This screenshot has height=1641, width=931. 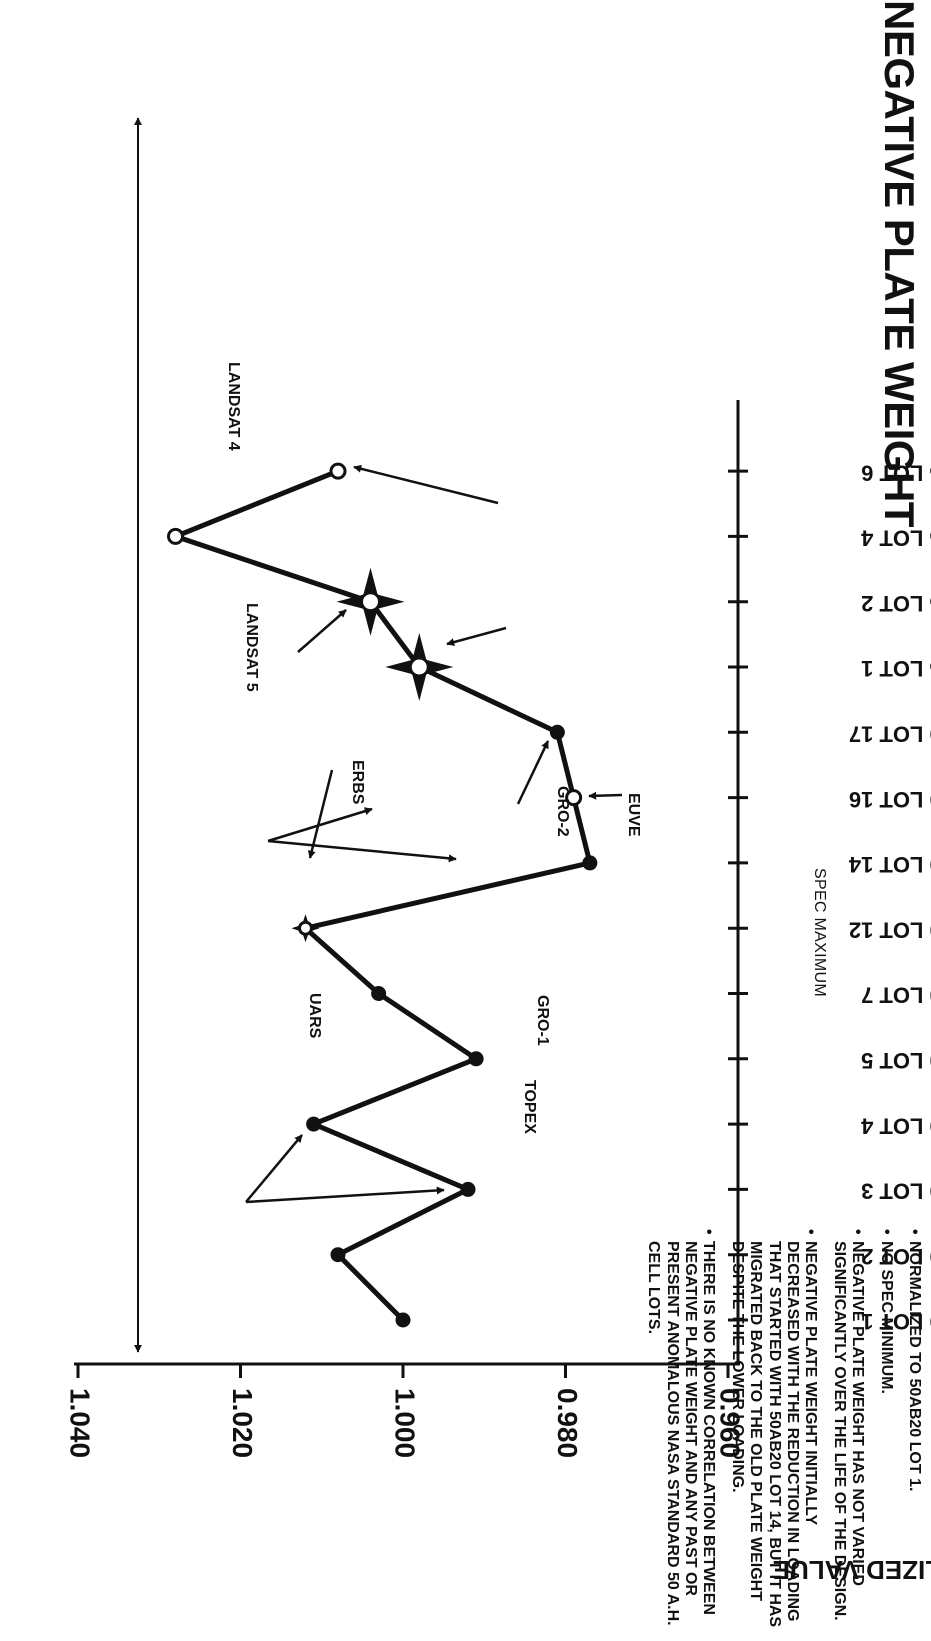 What do you see at coordinates (251, 647) in the screenshot?
I see `annotation-landsat-5: LANDSAT 5` at bounding box center [251, 647].